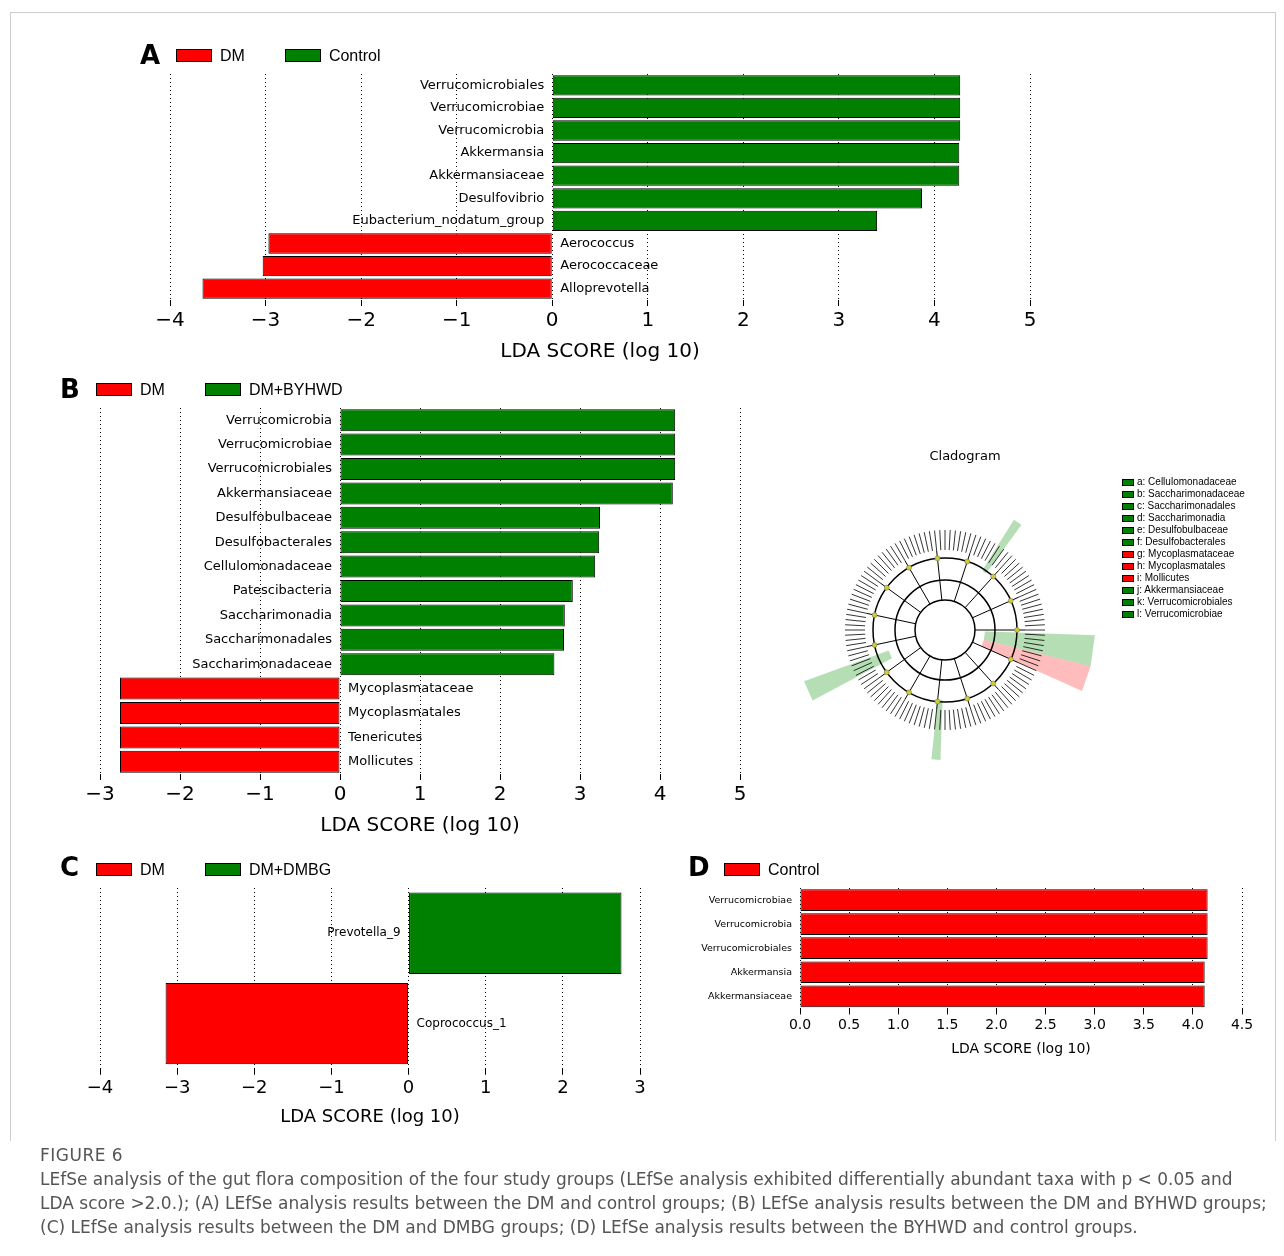 This screenshot has height=1256, width=1284. I want to click on y-tick-label: Alloprevotella, so click(605, 288).